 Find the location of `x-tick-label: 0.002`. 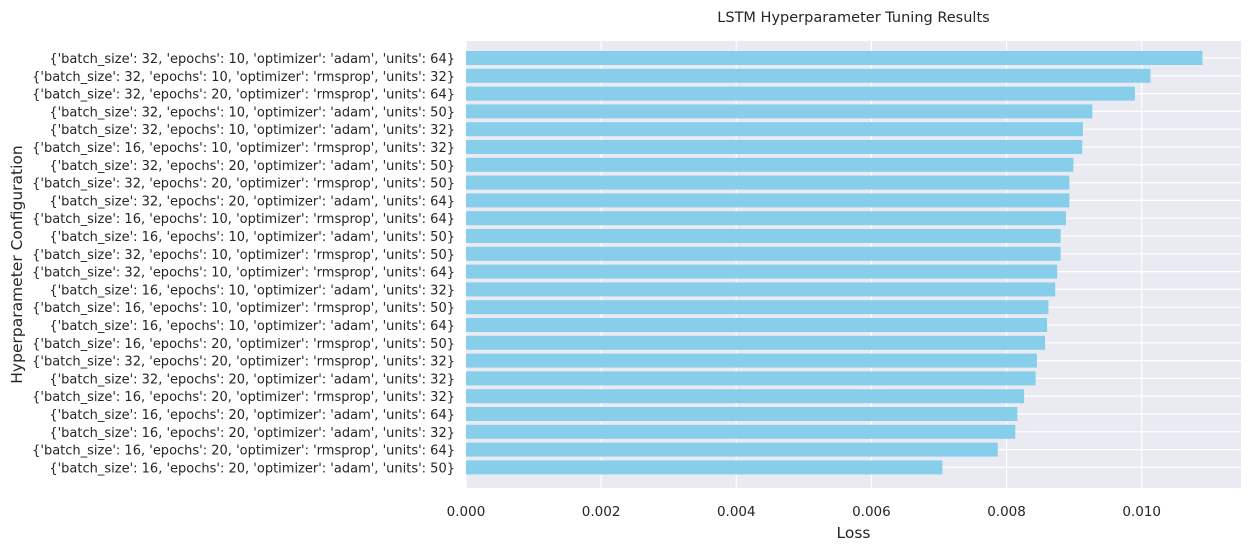

x-tick-label: 0.002 is located at coordinates (601, 512).